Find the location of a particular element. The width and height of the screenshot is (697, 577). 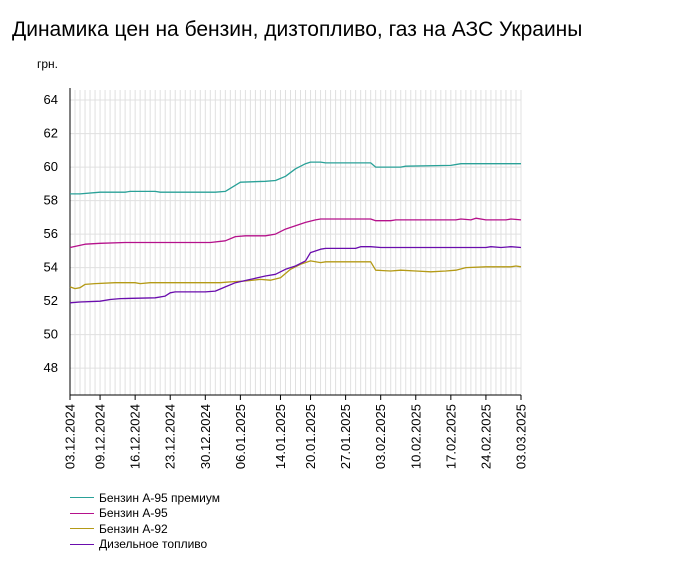

x-tick-label: 30.12.2024 is located at coordinates (205, 436).